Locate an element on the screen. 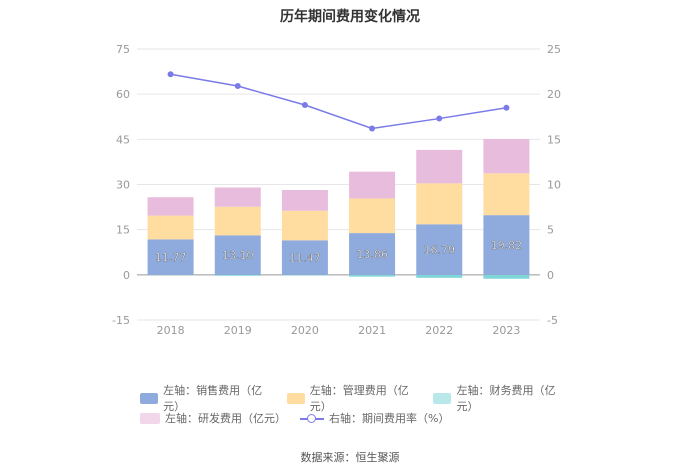 This screenshot has width=700, height=473. legend-swatch-sales is located at coordinates (149, 398).